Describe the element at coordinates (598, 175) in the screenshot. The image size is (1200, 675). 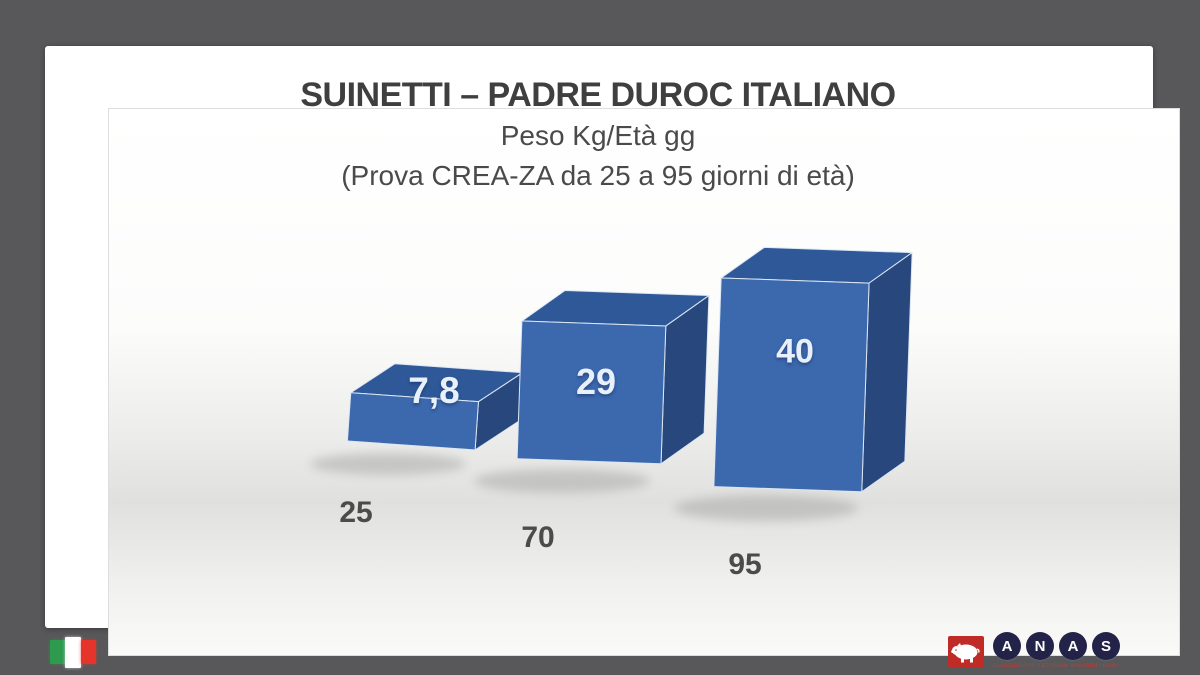
I see `chart-note: (Prova CREA-ZA da 25 a 95 giorni di età)` at that location.